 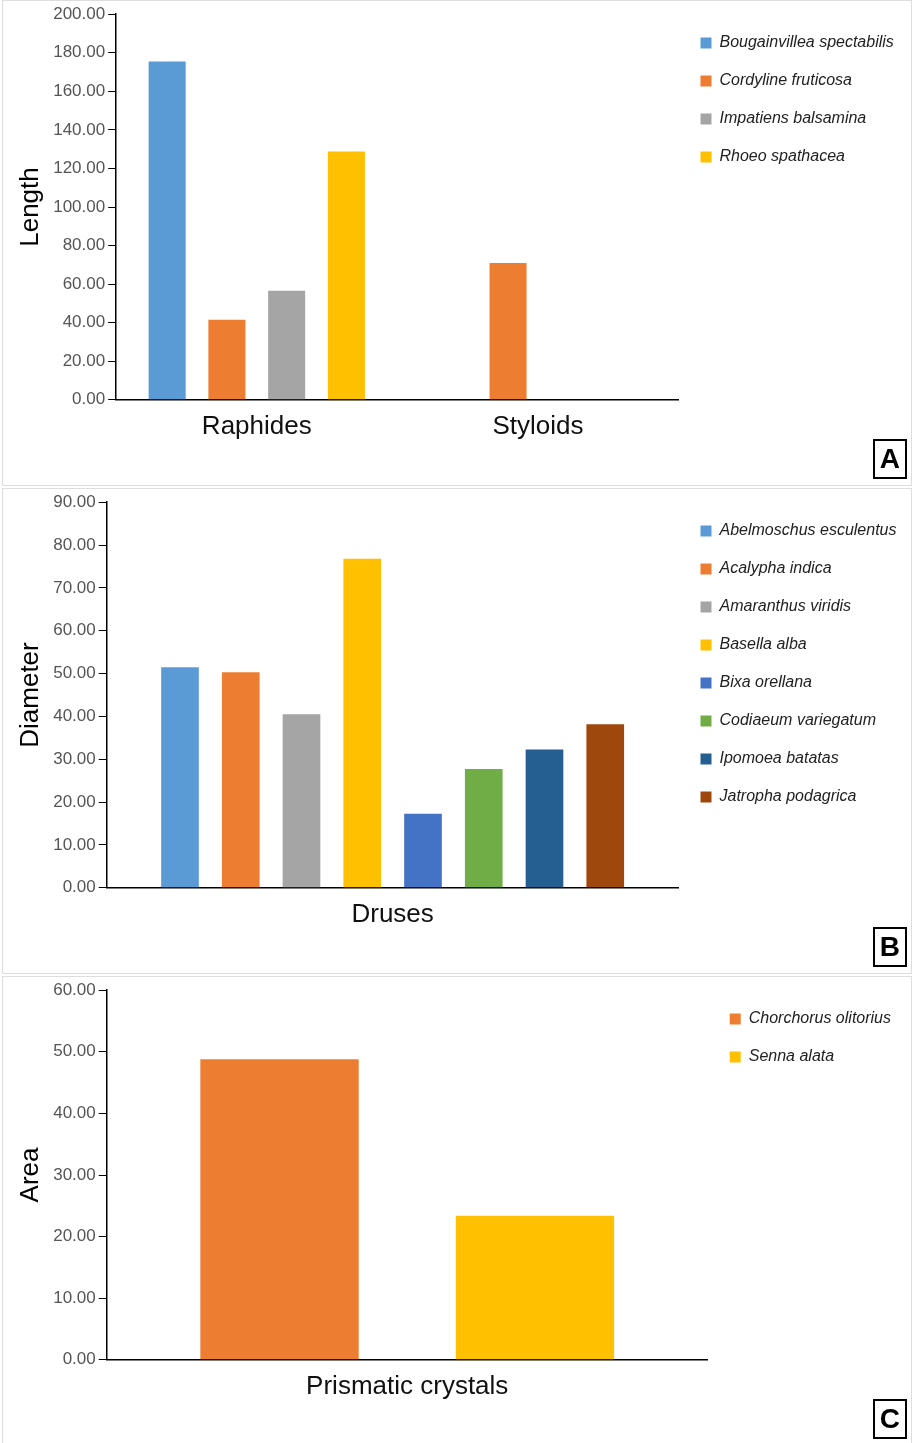 I want to click on legend-label: Acalypha indica, so click(x=775, y=568).